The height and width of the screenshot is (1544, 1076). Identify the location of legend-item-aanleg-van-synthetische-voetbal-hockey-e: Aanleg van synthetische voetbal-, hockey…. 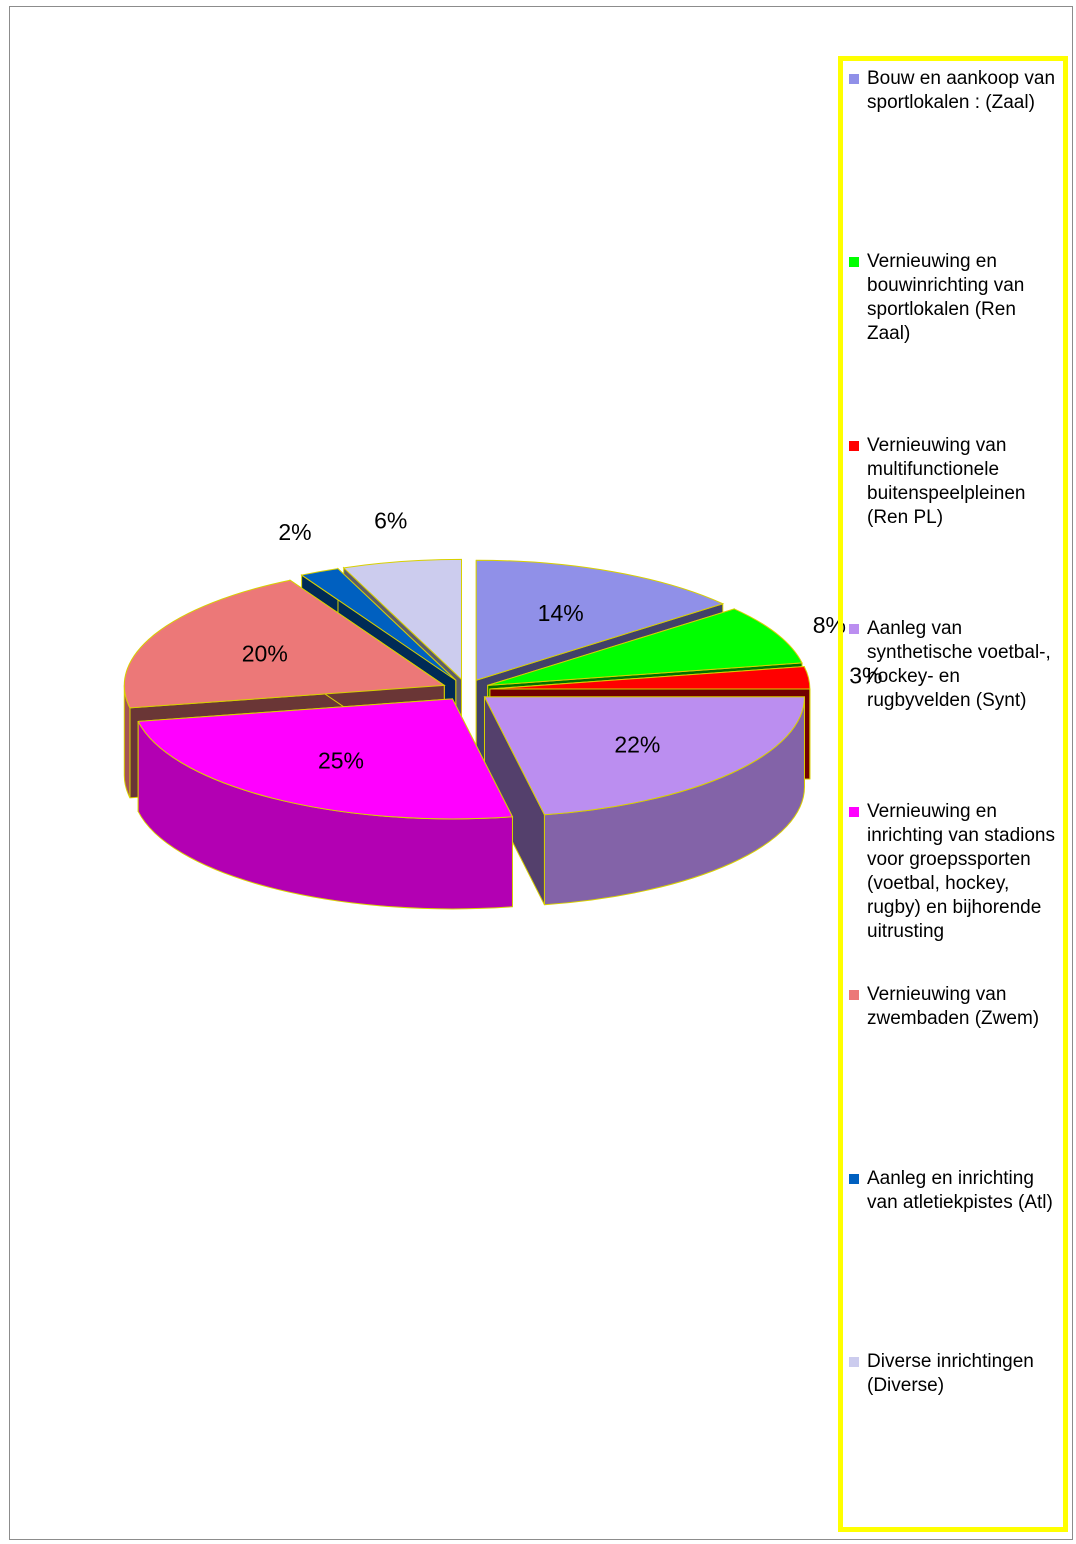
(956, 665).